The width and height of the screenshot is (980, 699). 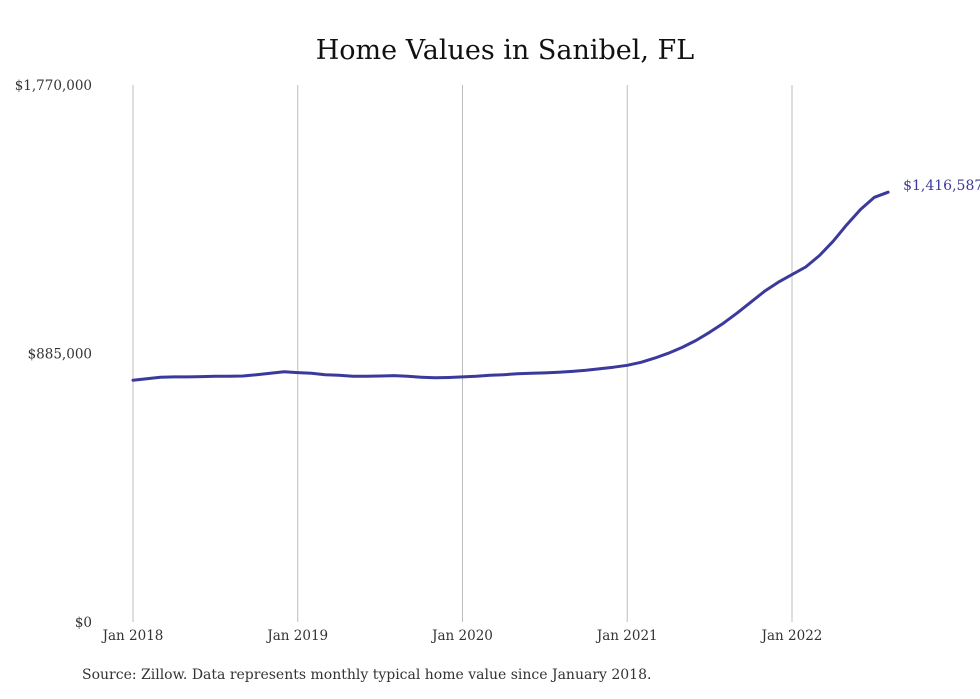 What do you see at coordinates (83, 623) in the screenshot?
I see `y-tick-label: $0` at bounding box center [83, 623].